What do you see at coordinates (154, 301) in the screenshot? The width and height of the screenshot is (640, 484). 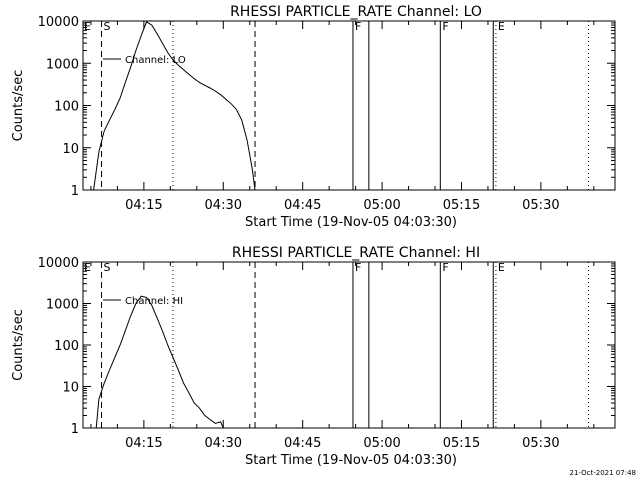 I see `legend-label: Channel: HI` at bounding box center [154, 301].